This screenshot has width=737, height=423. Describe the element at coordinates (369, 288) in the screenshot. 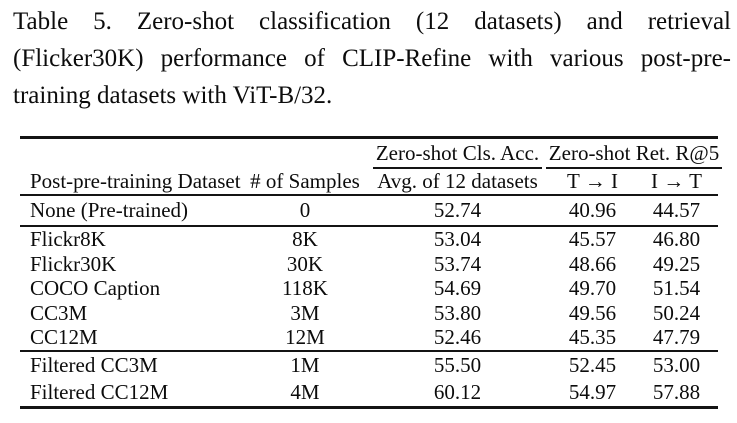

I see `table-row: COCO Caption 118K 54.69 49.70 51.54` at that location.